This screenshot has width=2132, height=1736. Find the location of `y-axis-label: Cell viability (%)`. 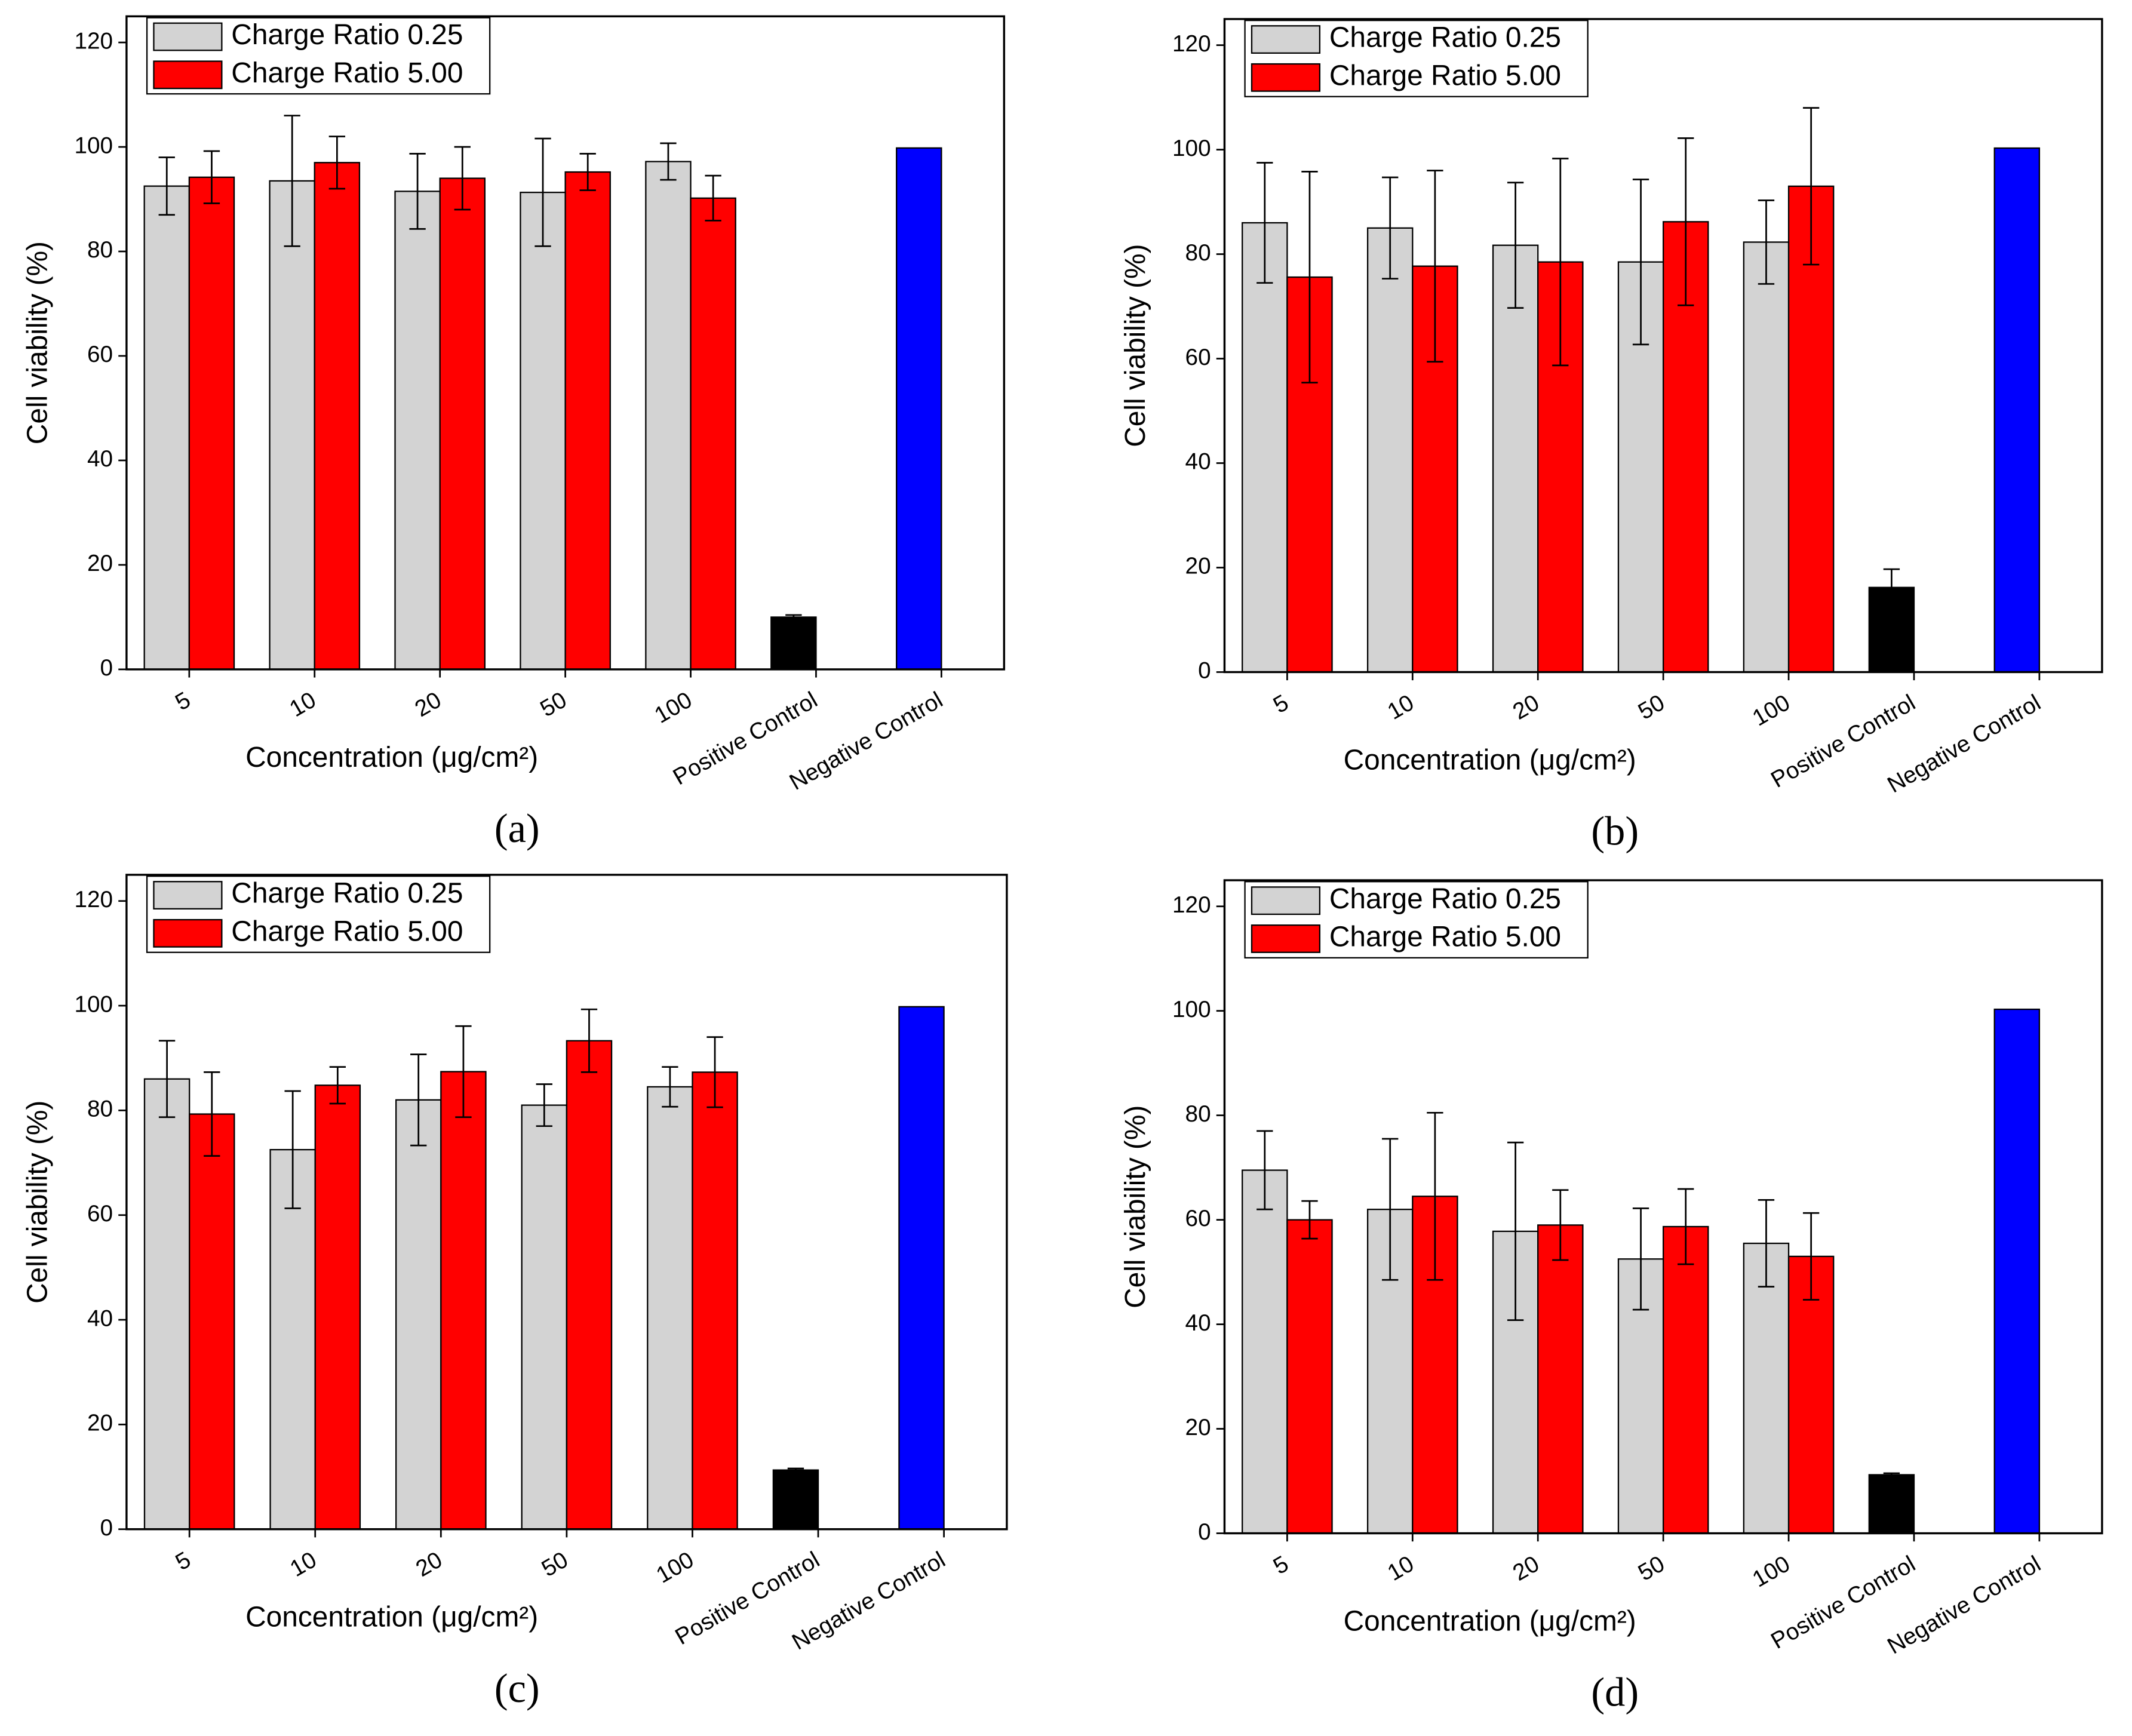

y-axis-label: Cell viability (%) is located at coordinates (38, 342).